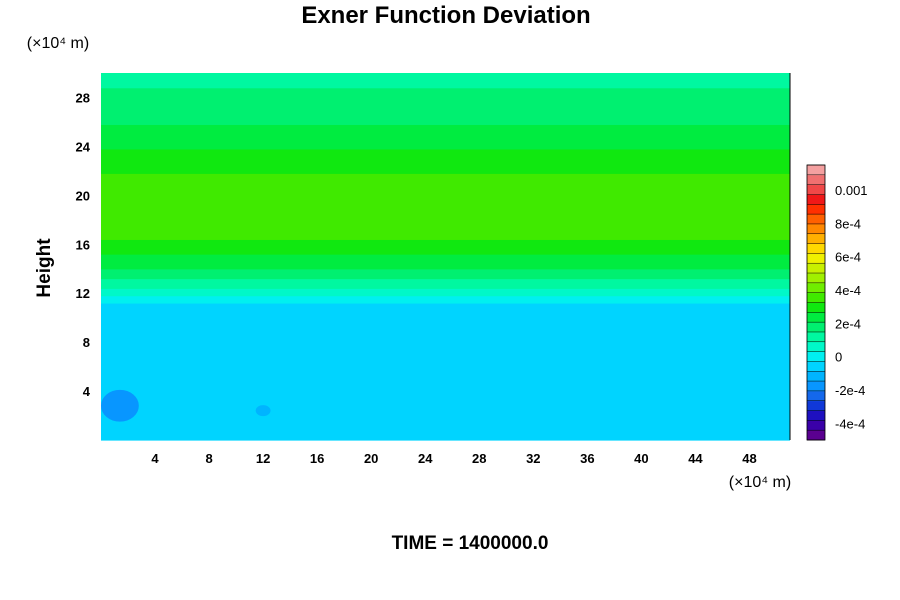 The height and width of the screenshot is (600, 900). I want to click on x-tick-label: 16, so click(317, 458).